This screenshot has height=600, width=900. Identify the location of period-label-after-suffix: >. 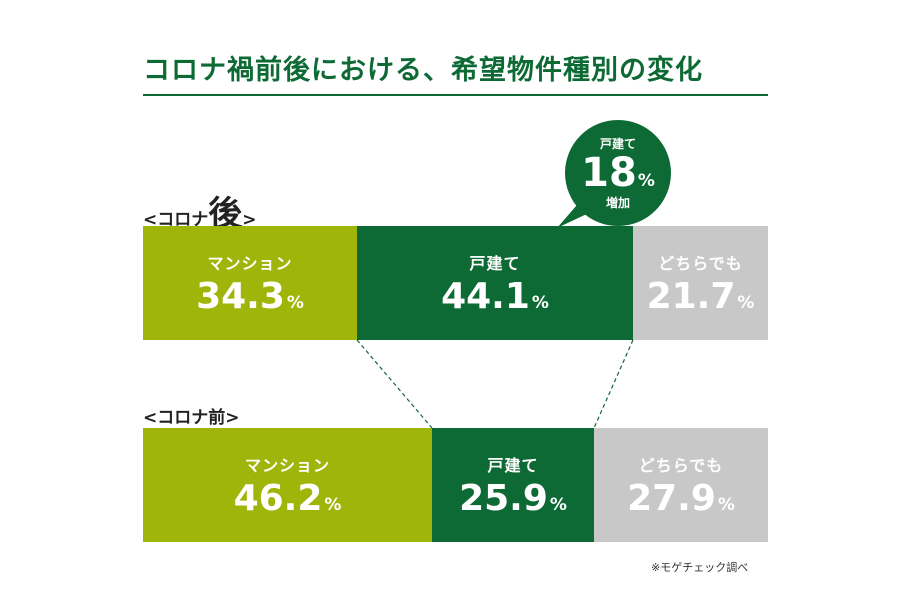
(249, 220).